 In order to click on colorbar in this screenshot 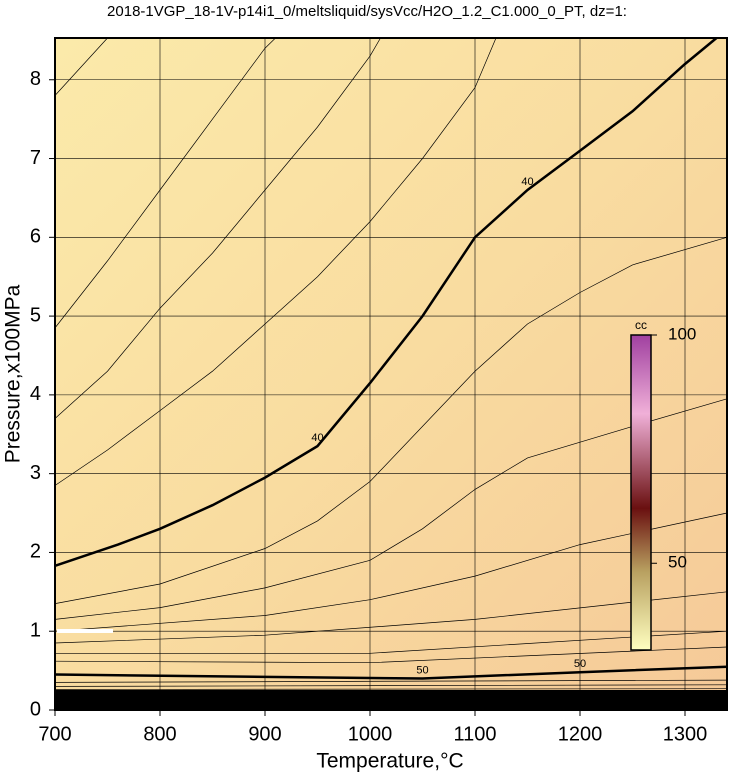, I will do `click(641, 492)`.